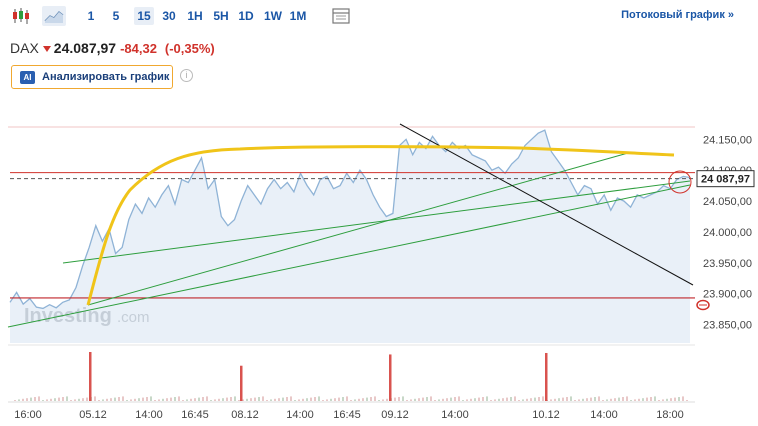  What do you see at coordinates (144, 16) in the screenshot?
I see `timeframe-15: 15` at bounding box center [144, 16].